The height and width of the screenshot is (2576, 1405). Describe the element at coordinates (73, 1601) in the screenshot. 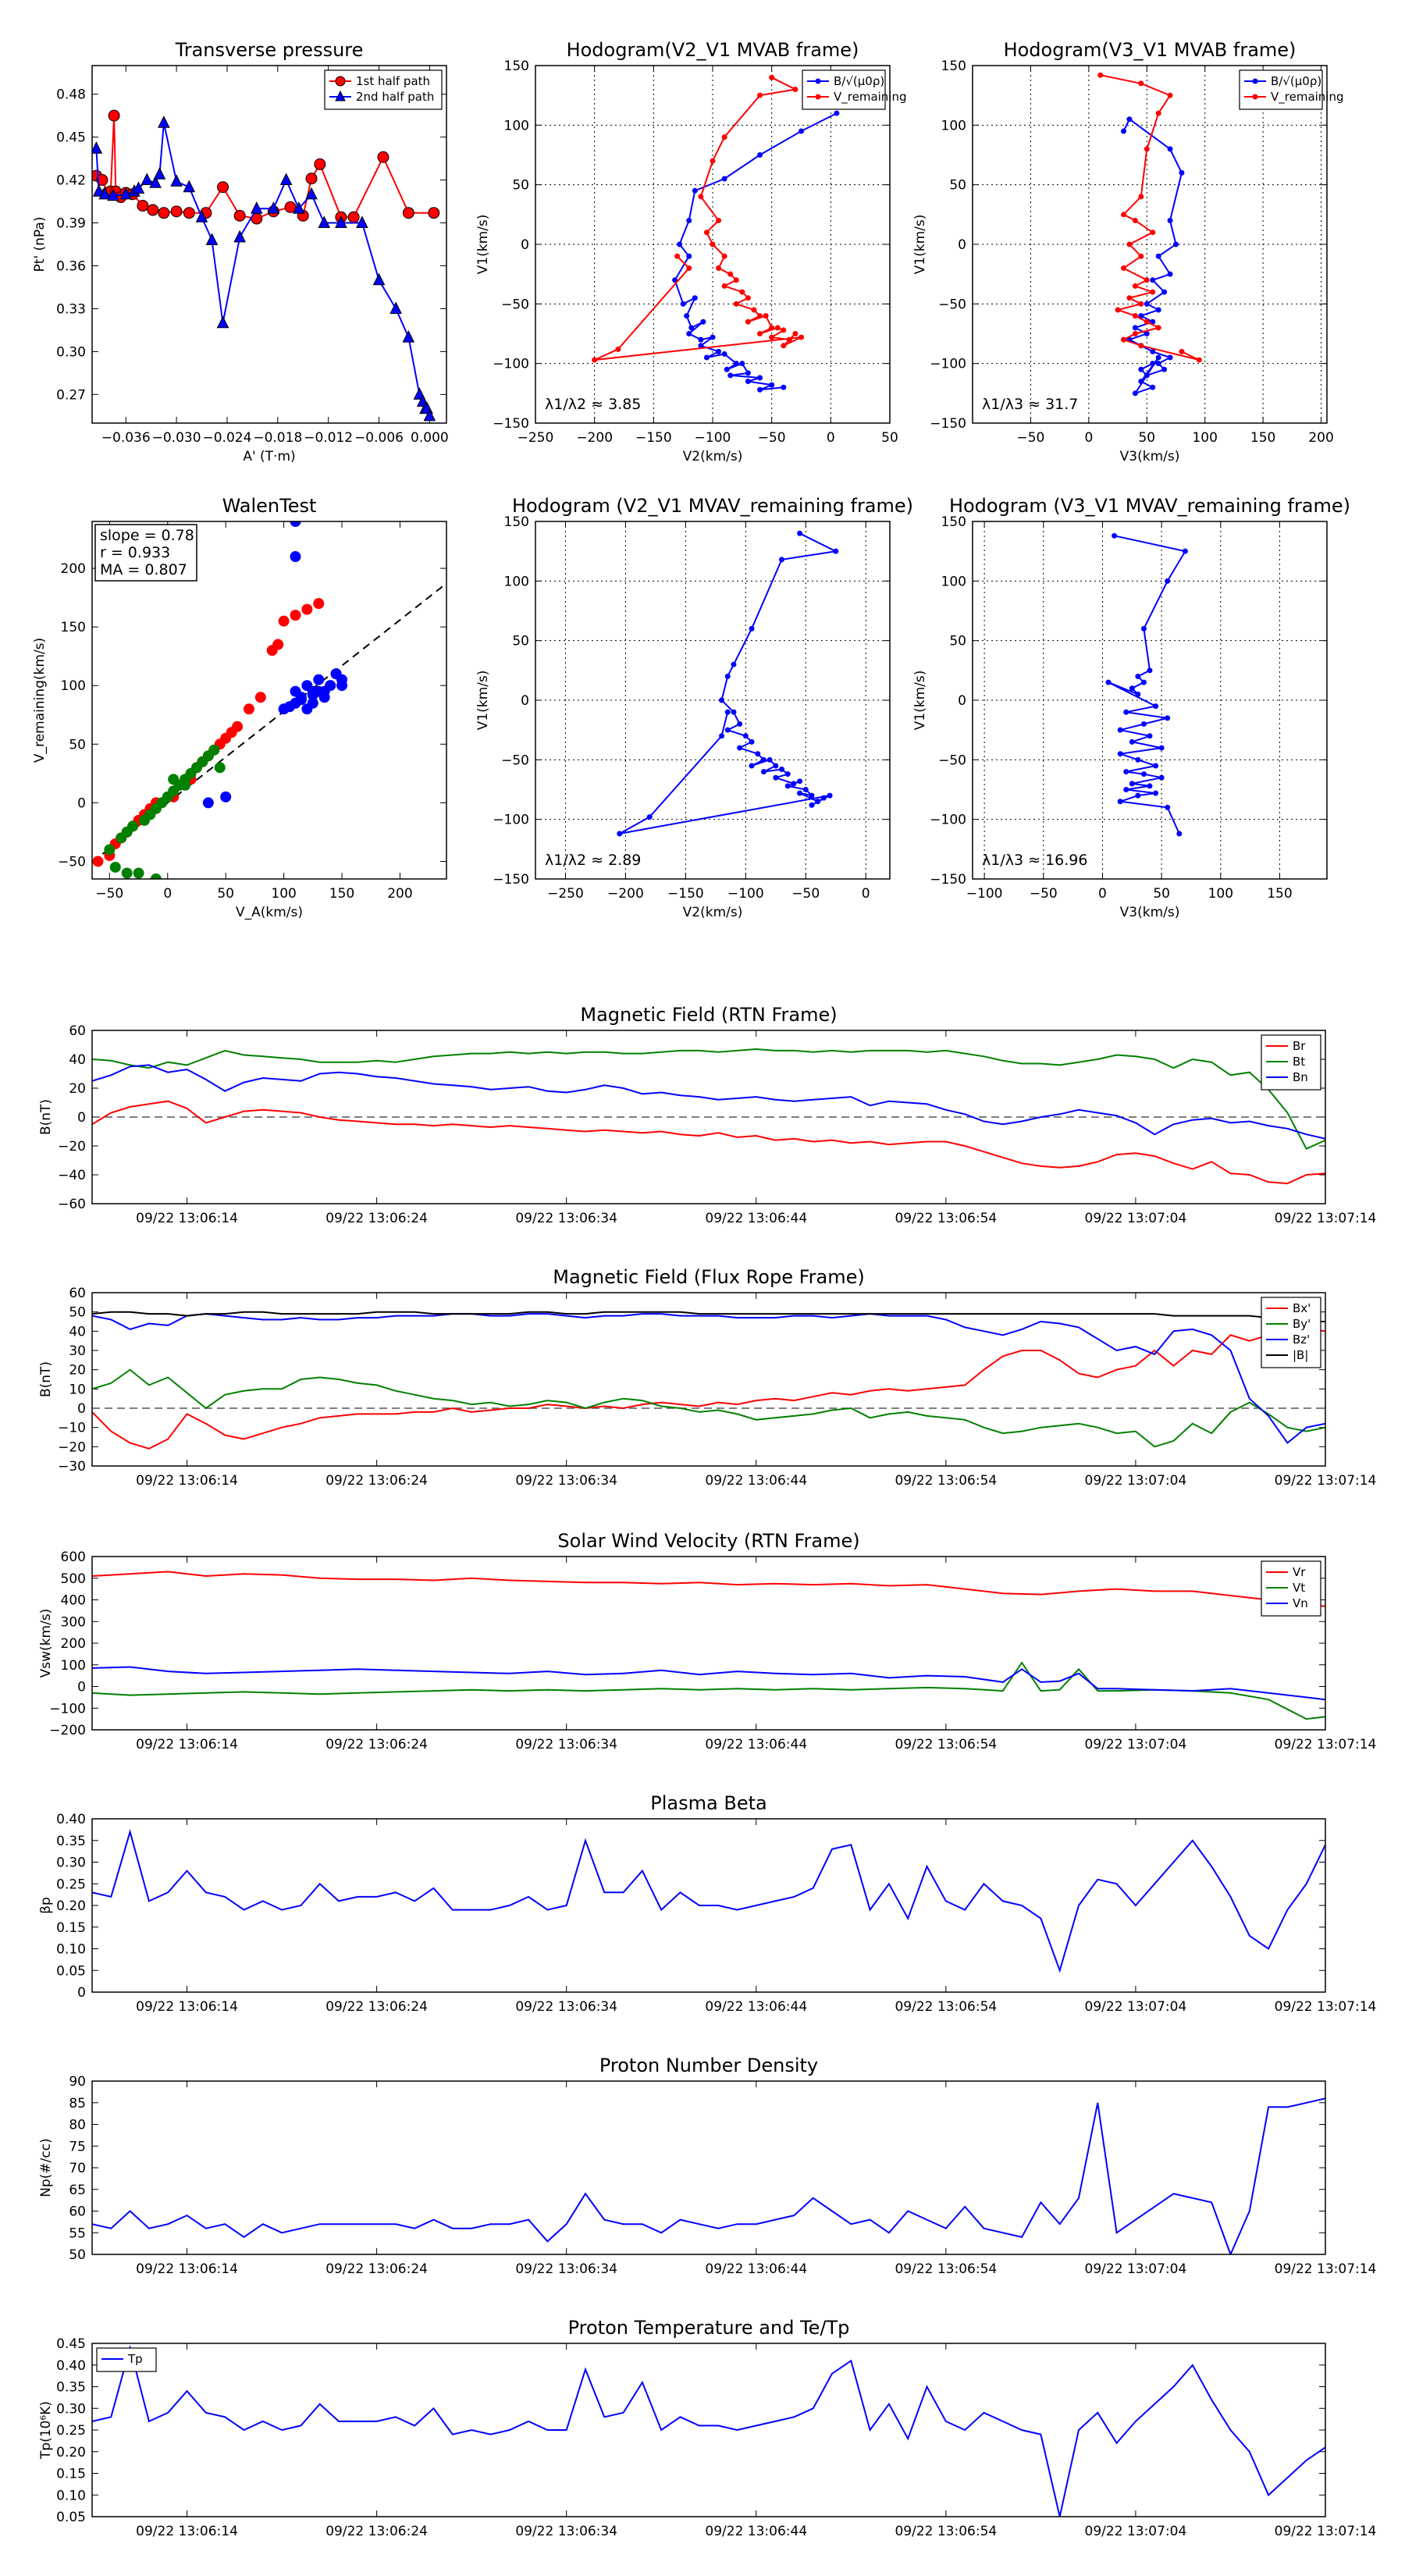

I see `y-tick-label: 400` at that location.